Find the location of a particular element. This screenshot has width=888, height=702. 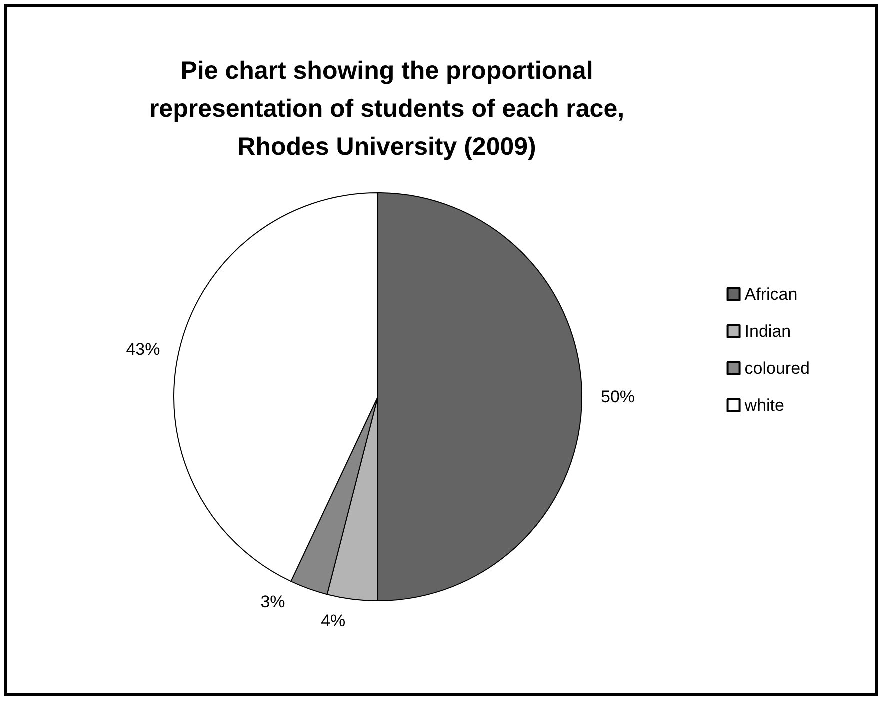

data-label: 4% is located at coordinates (333, 621).